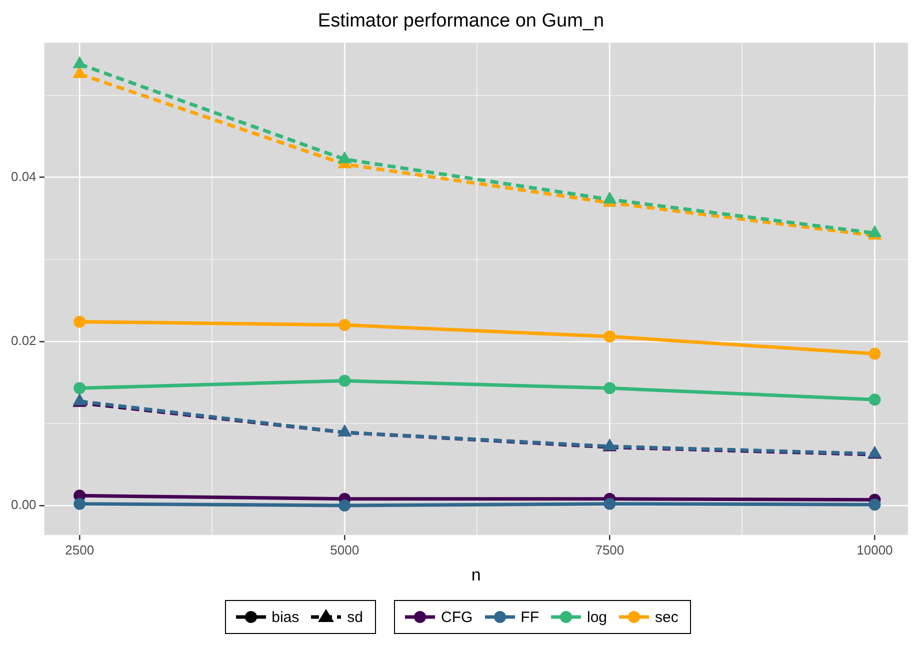  I want to click on legend-label: FF, so click(529, 617).